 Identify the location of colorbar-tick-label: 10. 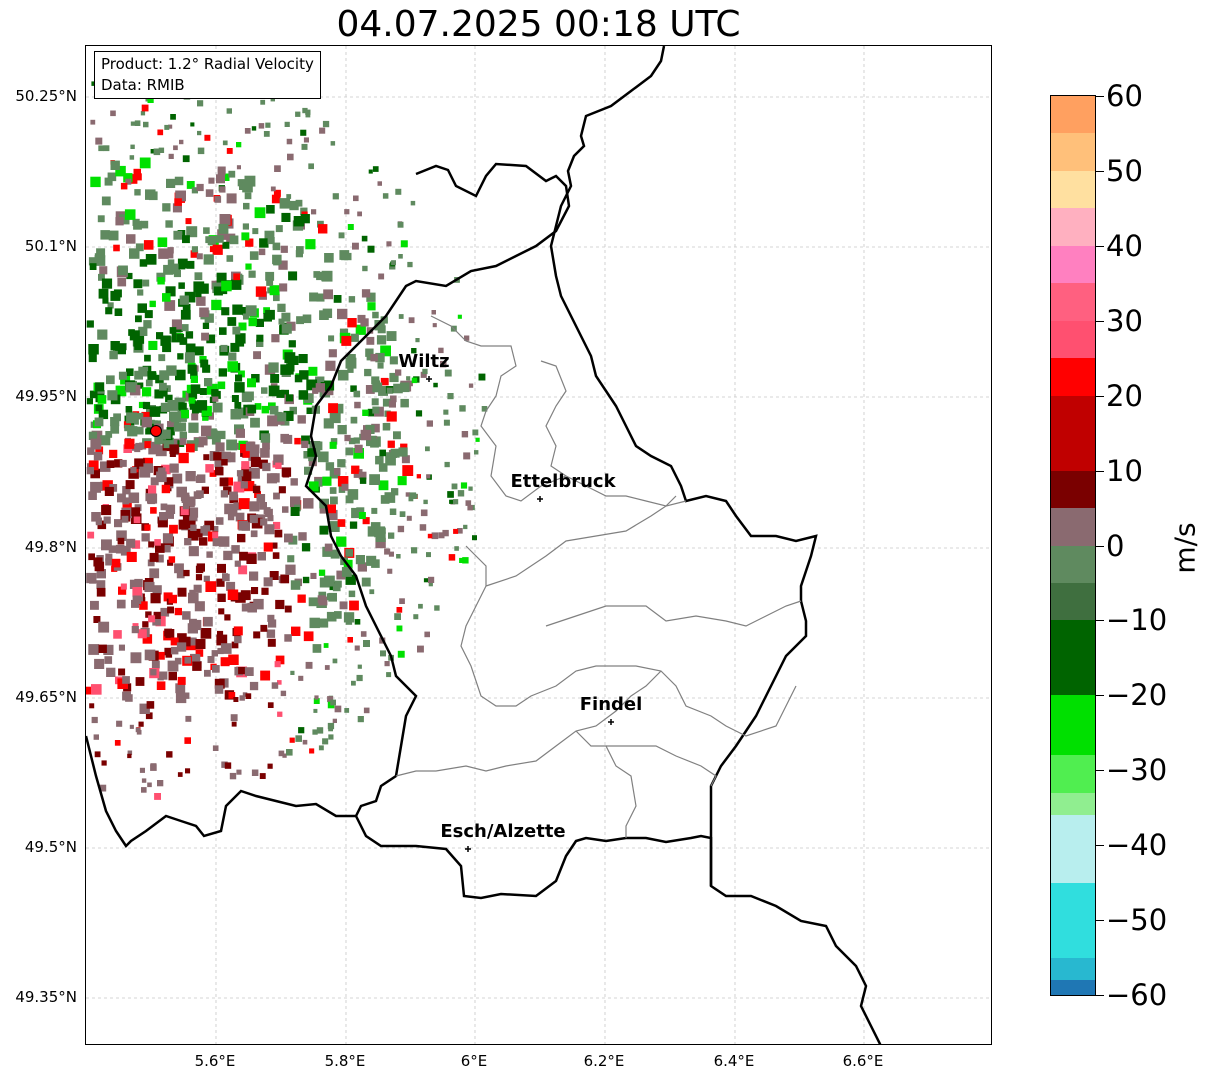
(1124, 470).